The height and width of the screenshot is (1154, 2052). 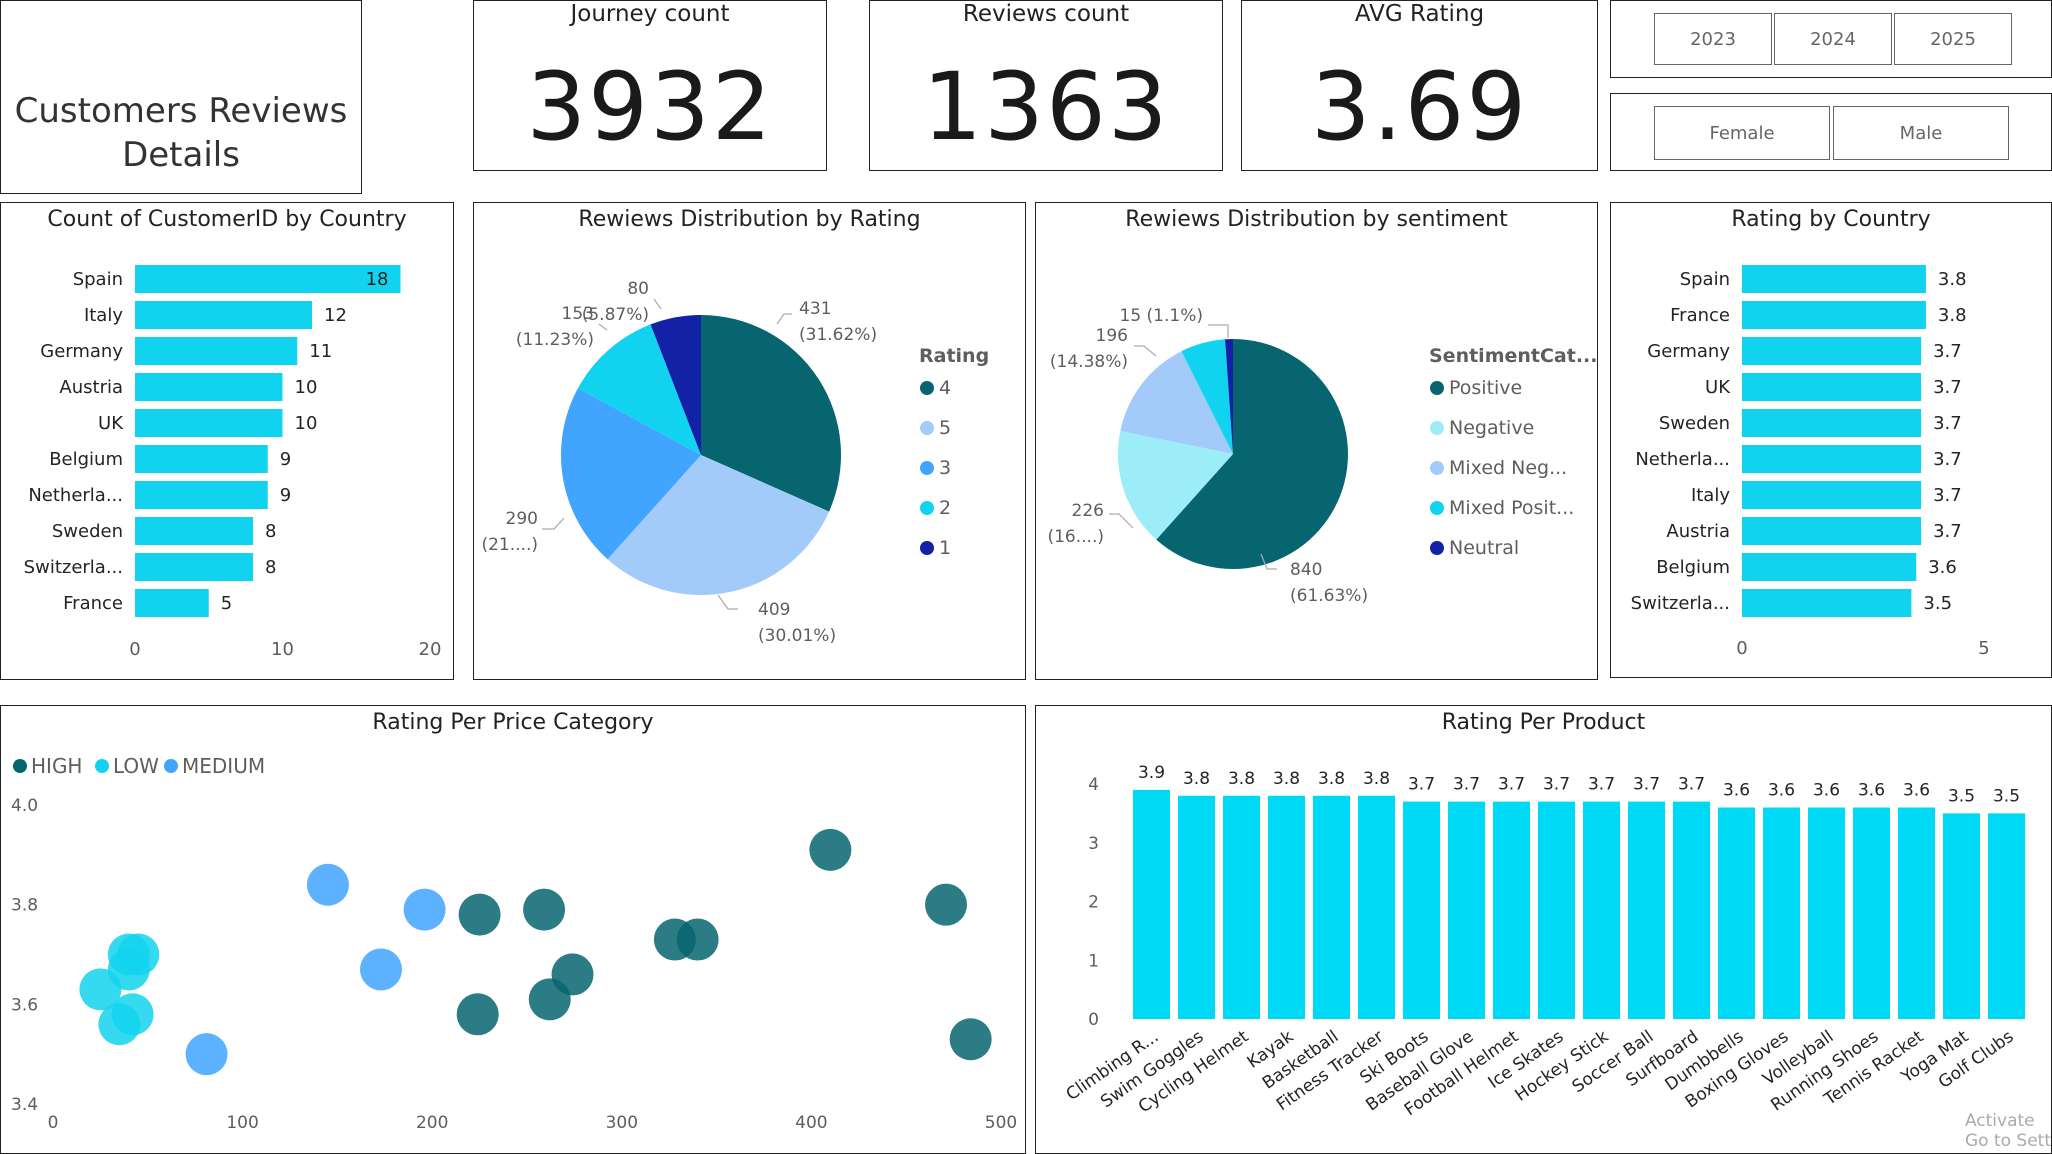 What do you see at coordinates (282, 649) in the screenshot?
I see `x-tick-label: 10` at bounding box center [282, 649].